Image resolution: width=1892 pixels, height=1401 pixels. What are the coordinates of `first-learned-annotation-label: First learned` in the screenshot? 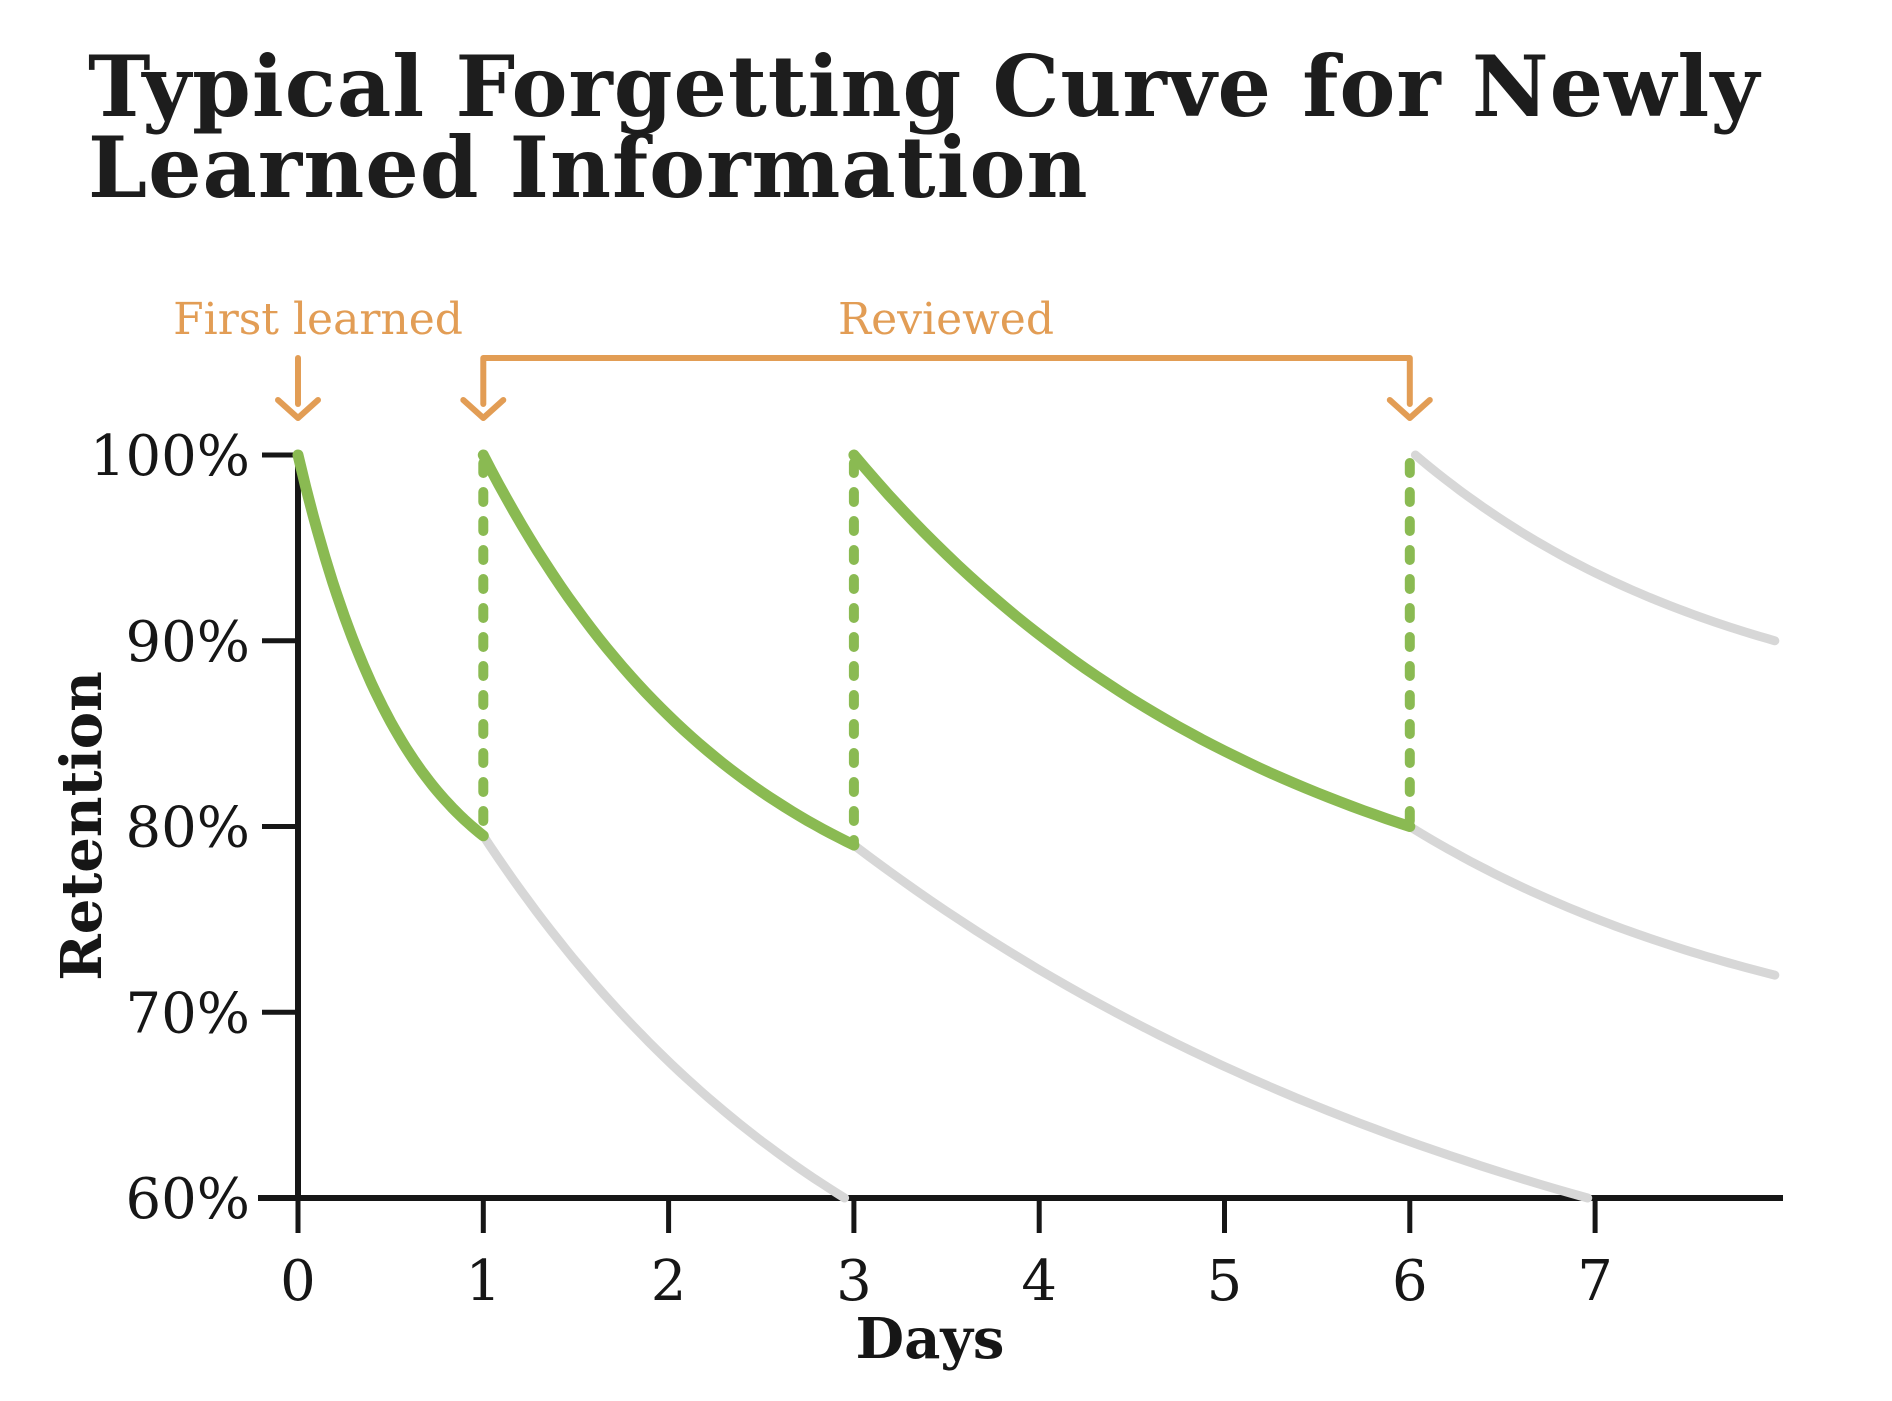 It's located at (318, 319).